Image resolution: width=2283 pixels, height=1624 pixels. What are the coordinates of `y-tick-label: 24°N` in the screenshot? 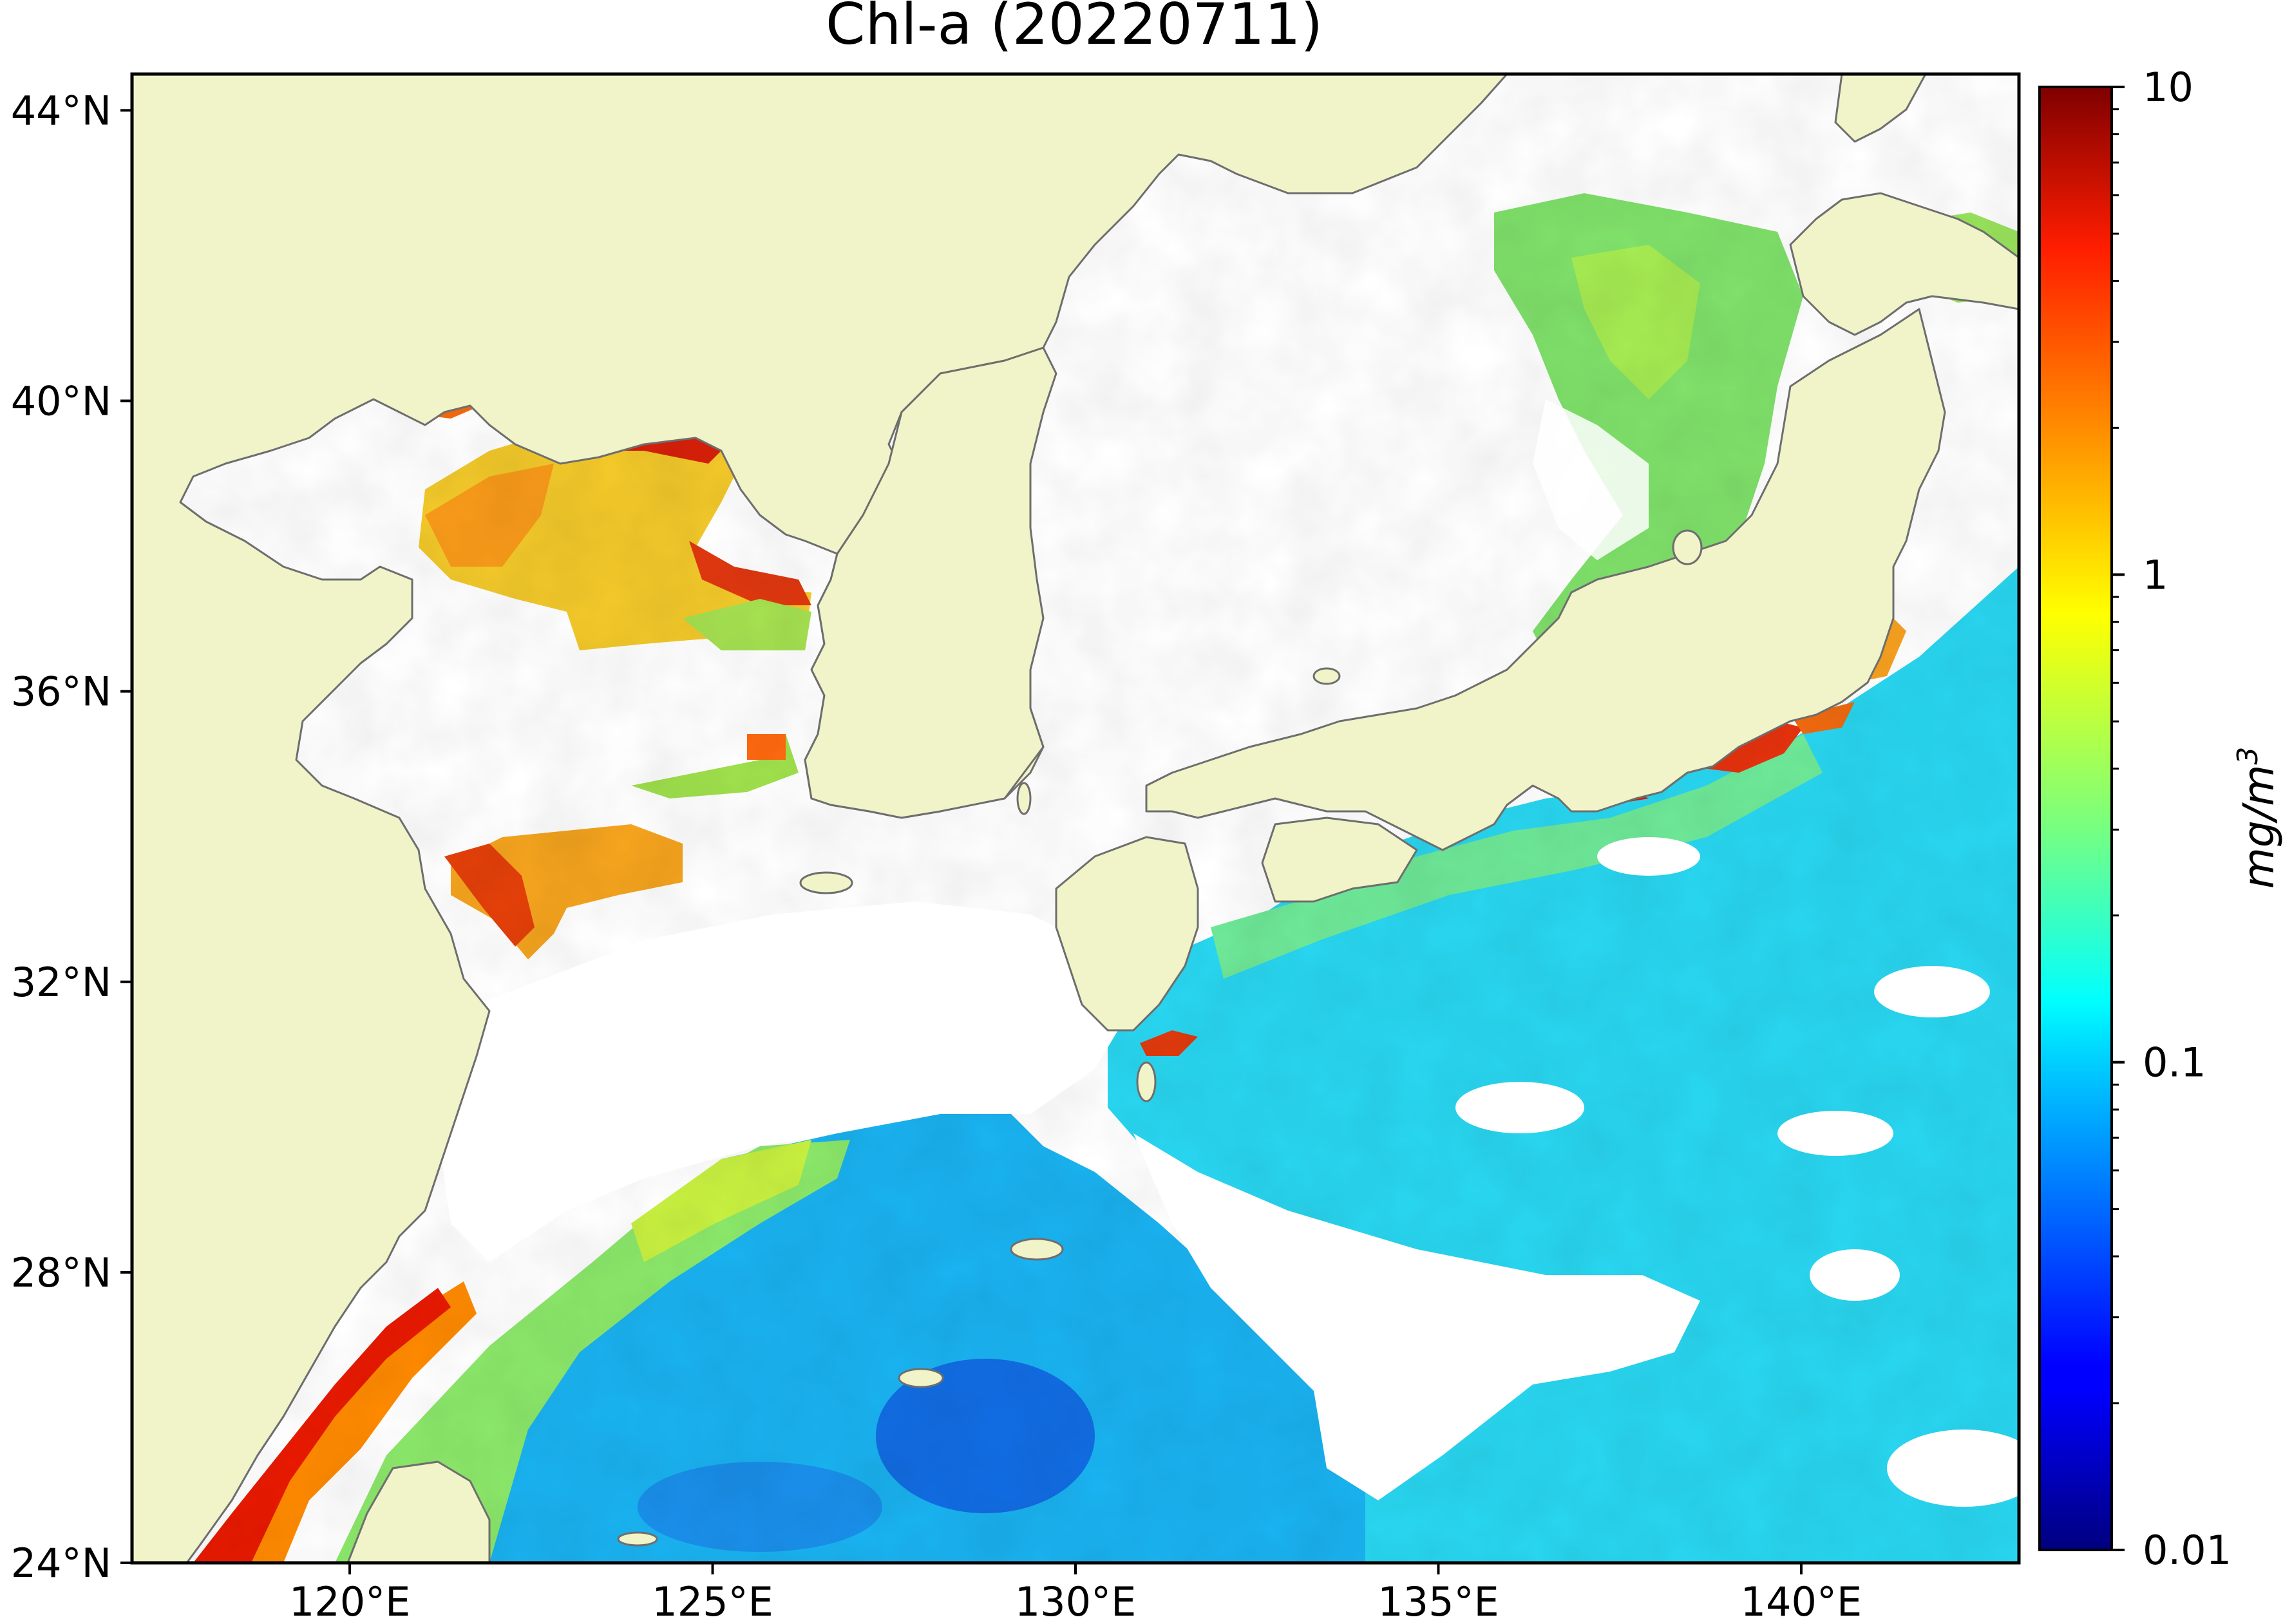 It's located at (61, 1564).